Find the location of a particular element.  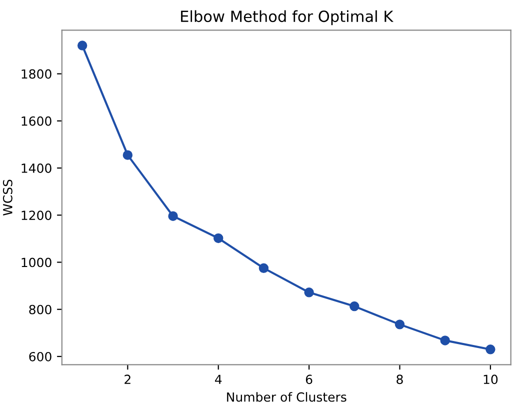

chart-title: Elbow Method for Optimal K is located at coordinates (287, 18).